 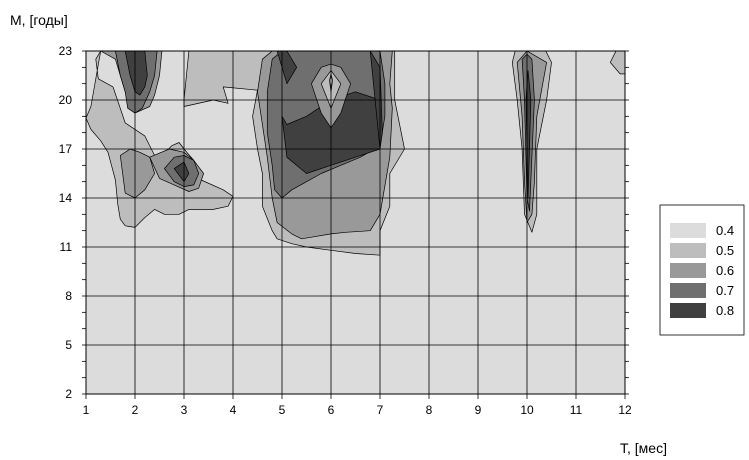 What do you see at coordinates (380, 410) in the screenshot?
I see `x-tick-label: 7` at bounding box center [380, 410].